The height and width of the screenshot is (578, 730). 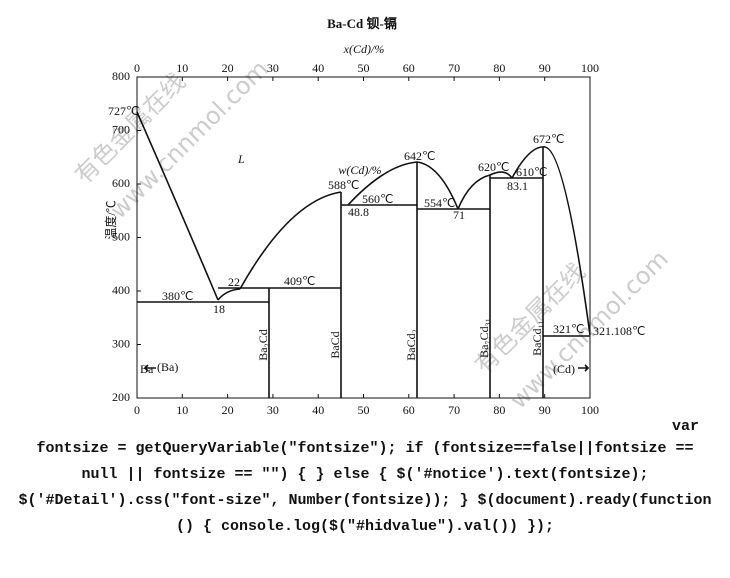 I want to click on top-tick-label: 10, so click(x=182, y=68).